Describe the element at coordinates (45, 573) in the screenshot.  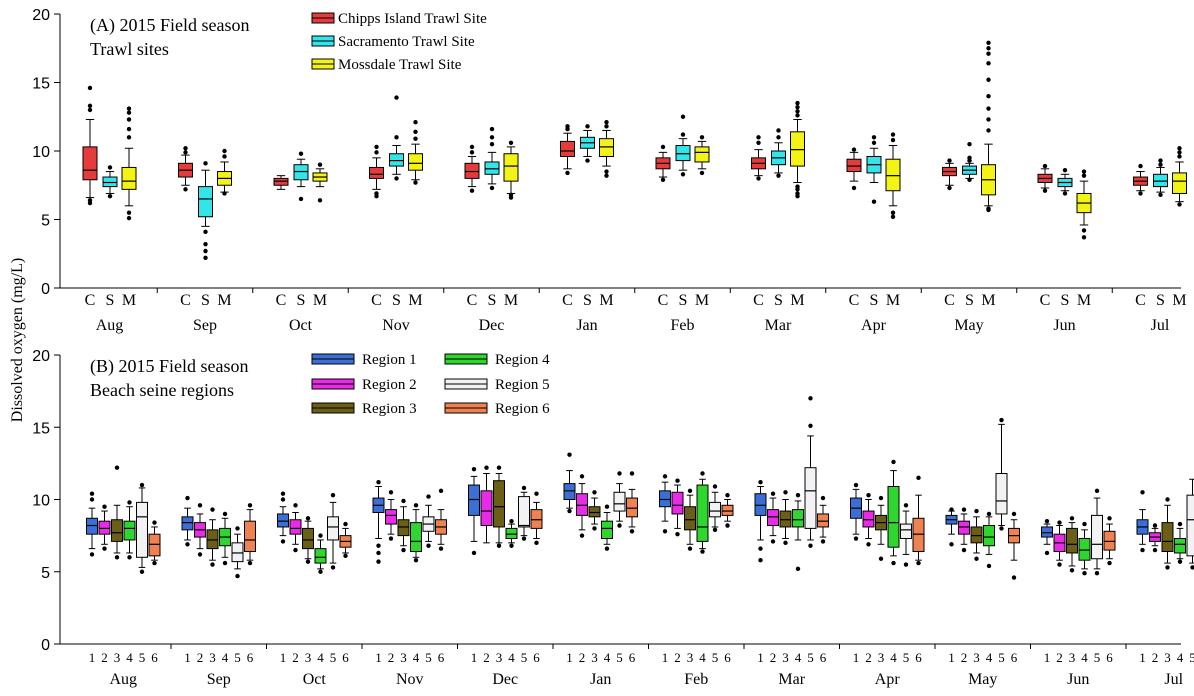
I see `y-tick-label: 5` at that location.